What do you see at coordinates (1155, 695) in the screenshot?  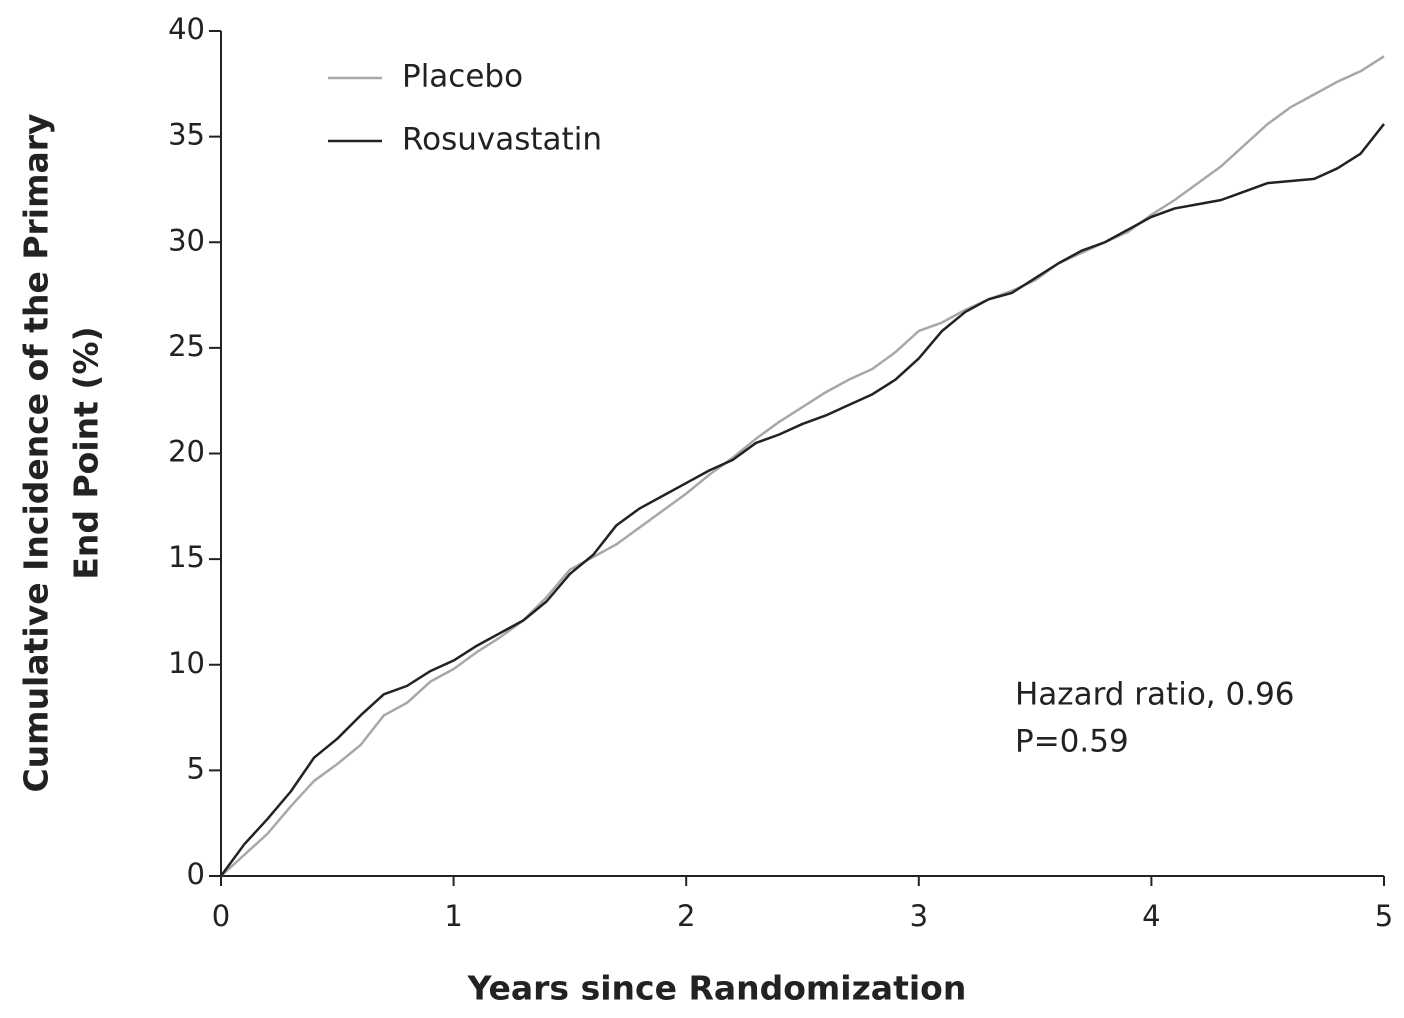 I see `annotation: Hazard ratio, 0.96` at bounding box center [1155, 695].